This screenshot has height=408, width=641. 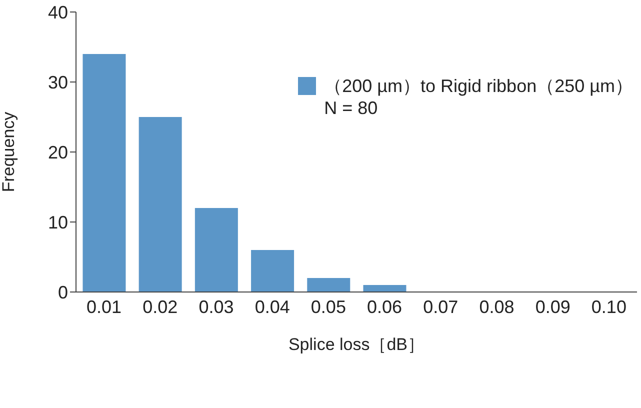 What do you see at coordinates (552, 306) in the screenshot?
I see `x-tick-label: 0.09` at bounding box center [552, 306].